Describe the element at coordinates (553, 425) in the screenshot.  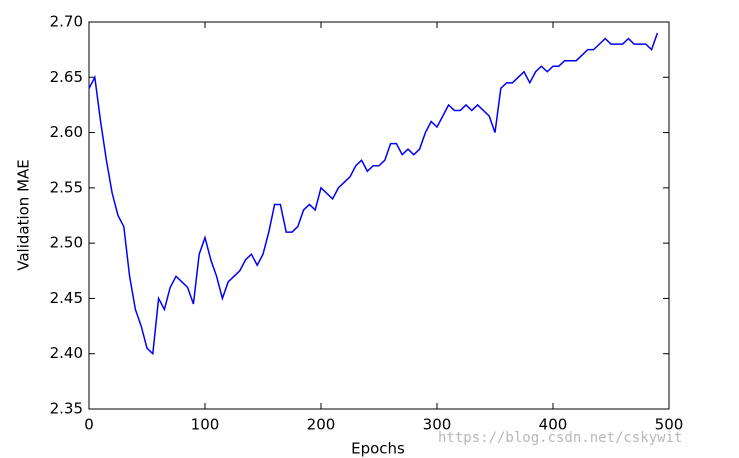
I see `x-tick-label: 400` at that location.